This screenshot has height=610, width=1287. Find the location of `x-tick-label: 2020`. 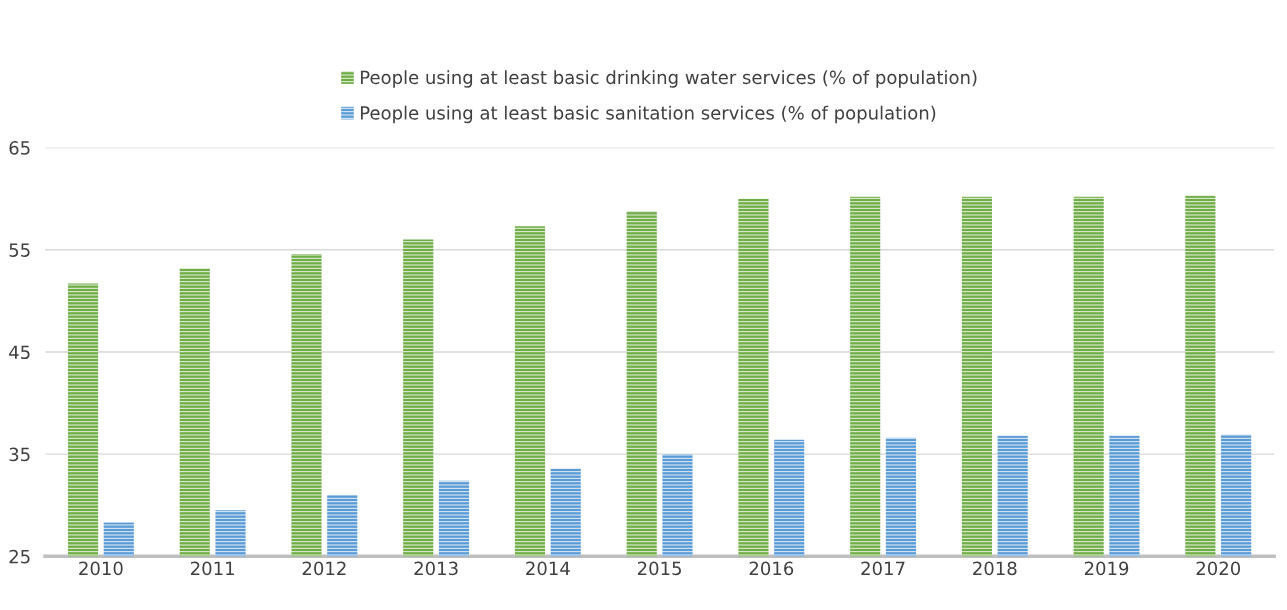

x-tick-label: 2020 is located at coordinates (1218, 568).